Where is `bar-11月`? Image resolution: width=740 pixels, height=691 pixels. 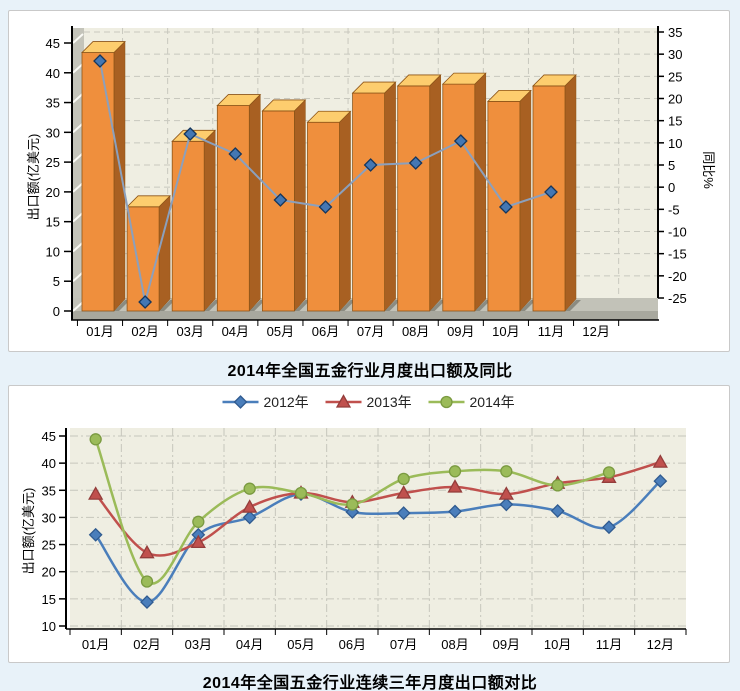 bar-11月 is located at coordinates (549, 198).